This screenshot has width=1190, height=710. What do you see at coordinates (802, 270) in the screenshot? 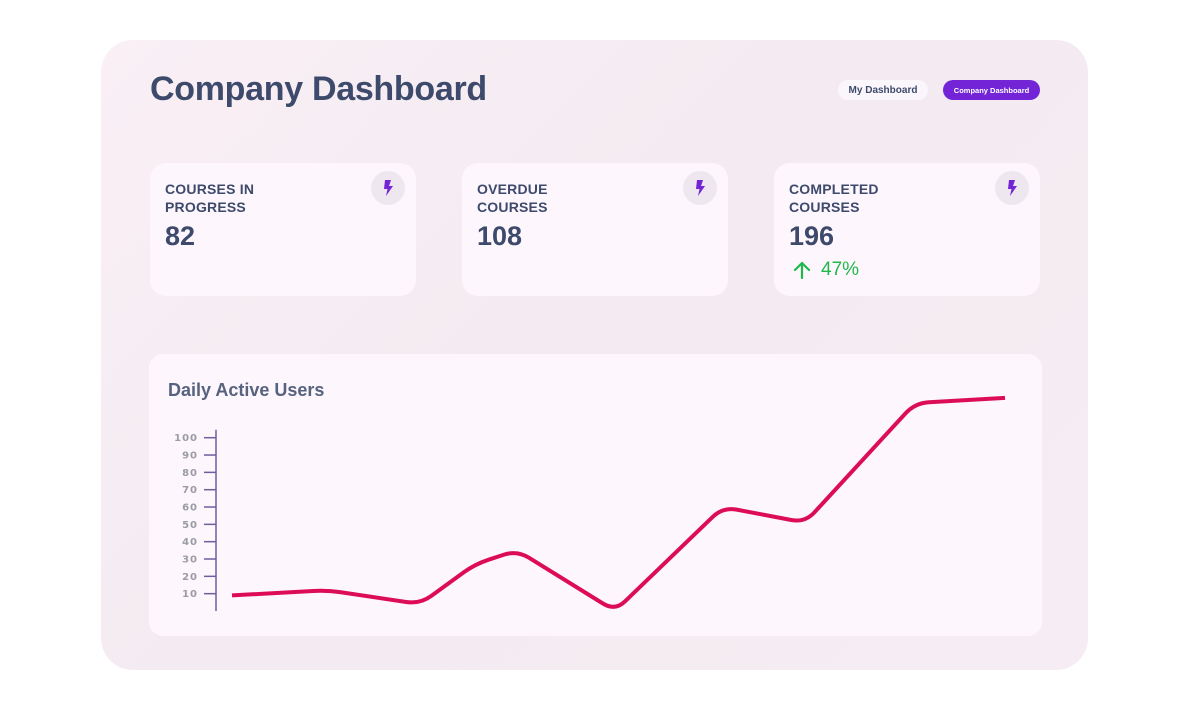
I see `arrow-up-icon` at bounding box center [802, 270].